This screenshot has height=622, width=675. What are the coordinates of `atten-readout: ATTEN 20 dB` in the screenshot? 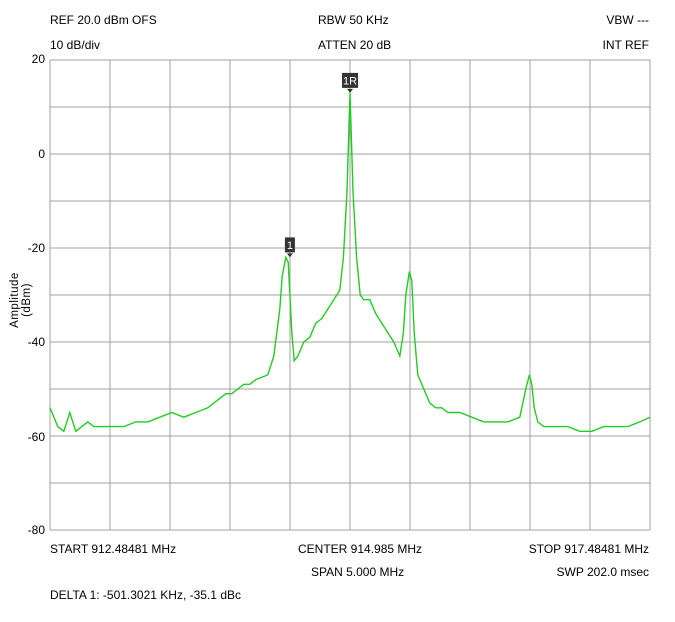 It's located at (355, 45).